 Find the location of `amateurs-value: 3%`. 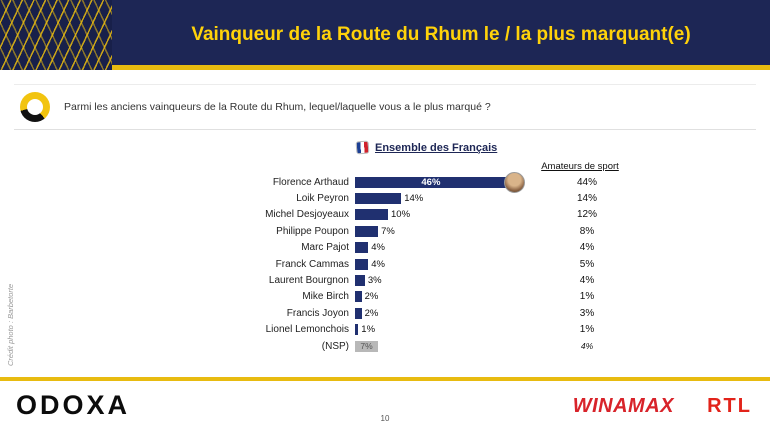

amateurs-value: 3% is located at coordinates (587, 313).